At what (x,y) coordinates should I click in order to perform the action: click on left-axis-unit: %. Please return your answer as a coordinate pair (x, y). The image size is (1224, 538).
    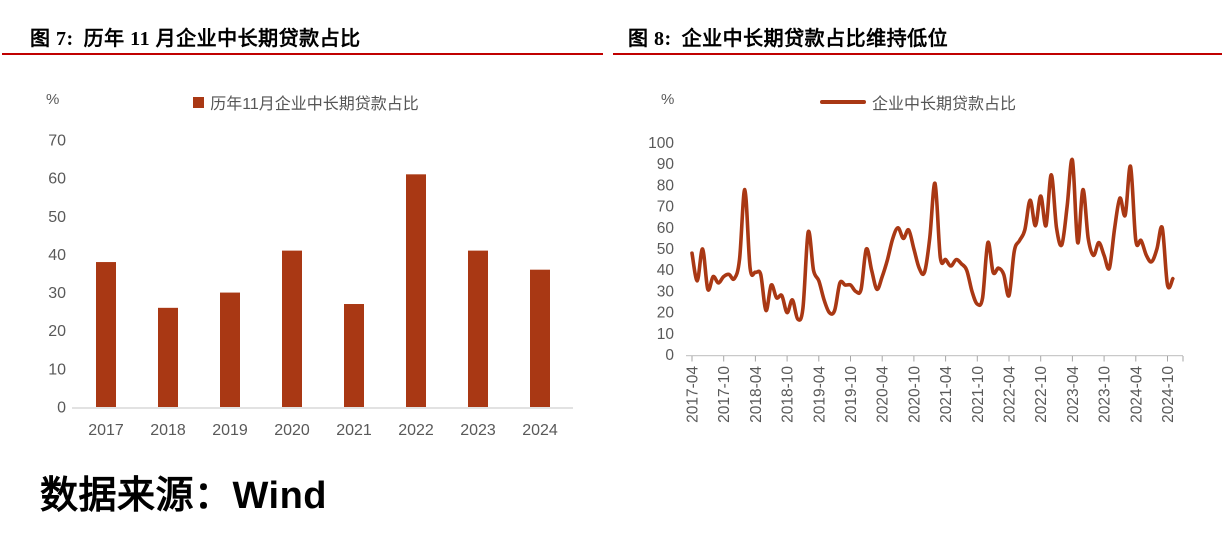
    Looking at the image, I should click on (53, 99).